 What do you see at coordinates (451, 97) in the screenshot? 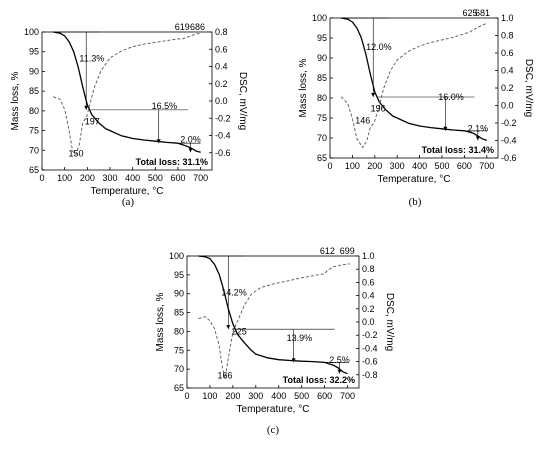
I see `annotation-label: 16.0%` at bounding box center [451, 97].